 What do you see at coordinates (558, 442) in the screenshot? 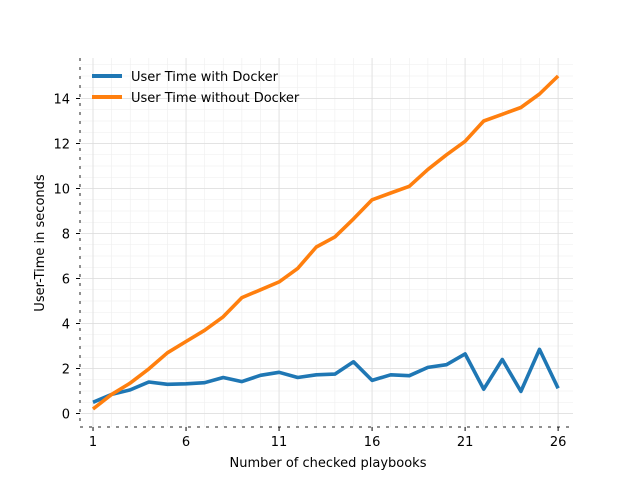
I see `x-tick-label: 26` at bounding box center [558, 442].